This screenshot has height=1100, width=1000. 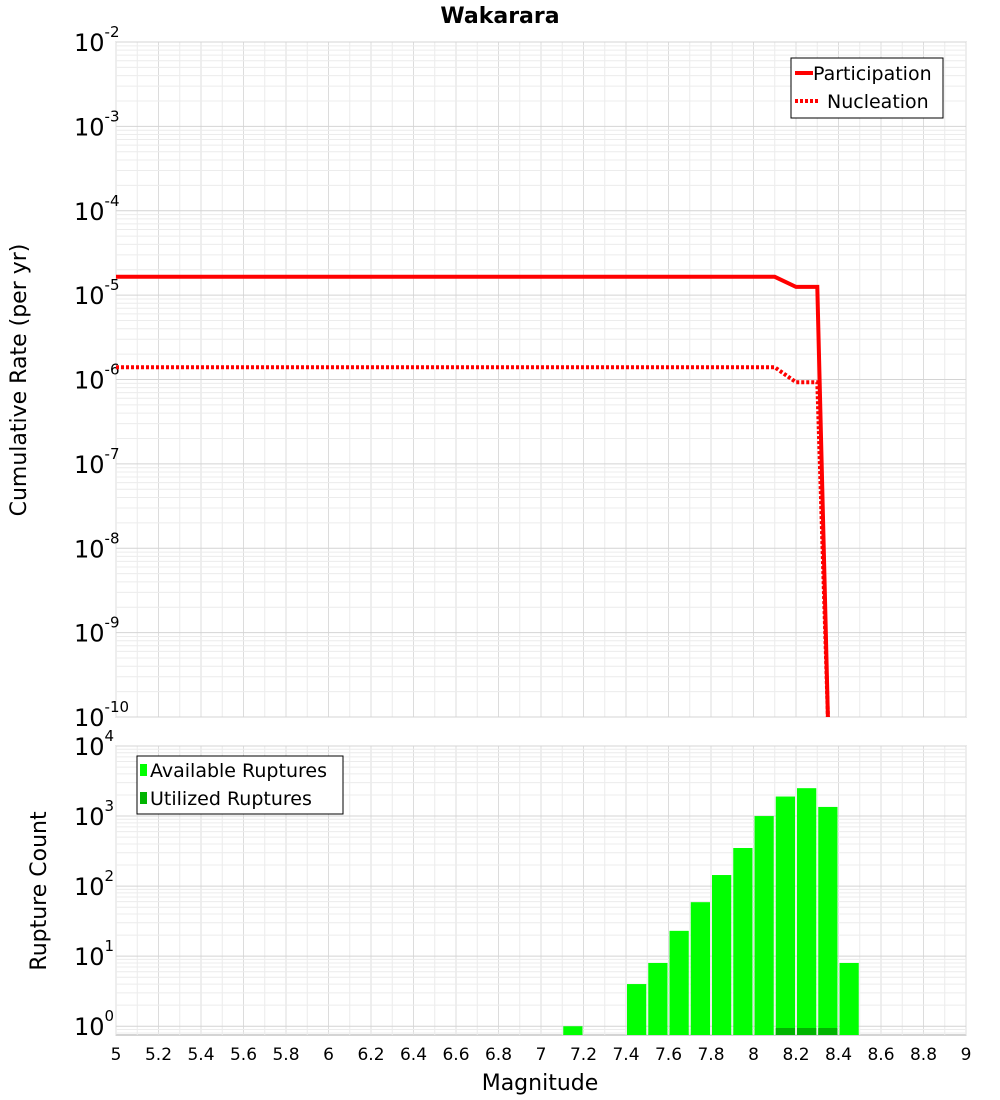 I want to click on y-tick-exponent: 3, so click(x=110, y=806).